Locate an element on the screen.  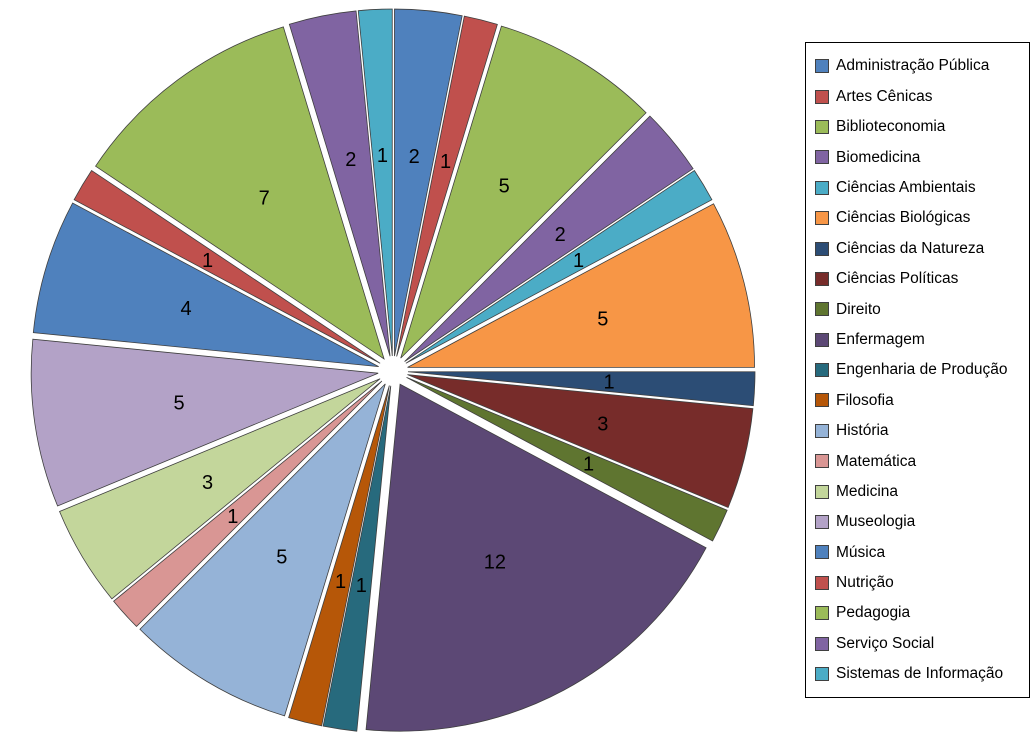
legend-item-4: Biomedicina is located at coordinates (920, 157).